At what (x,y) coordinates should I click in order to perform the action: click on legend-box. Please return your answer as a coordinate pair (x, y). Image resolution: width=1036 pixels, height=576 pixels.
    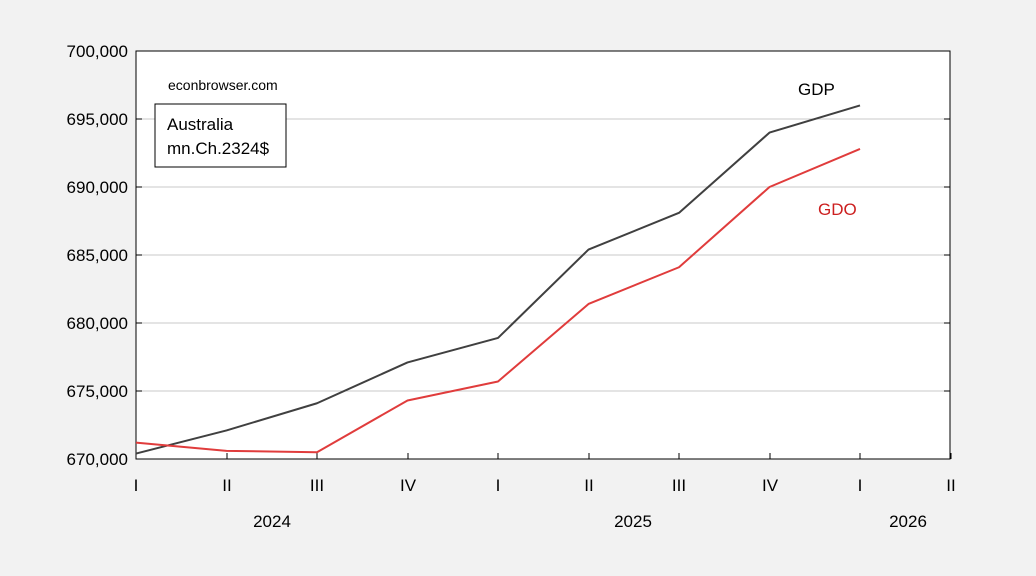
    Looking at the image, I should click on (220, 135).